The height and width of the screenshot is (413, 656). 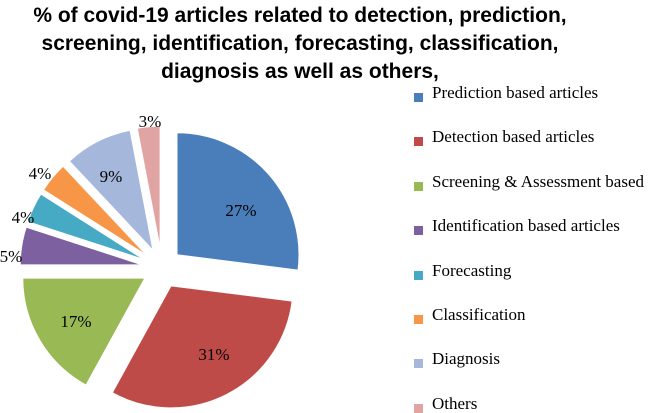 I want to click on data-label: 9%, so click(x=111, y=176).